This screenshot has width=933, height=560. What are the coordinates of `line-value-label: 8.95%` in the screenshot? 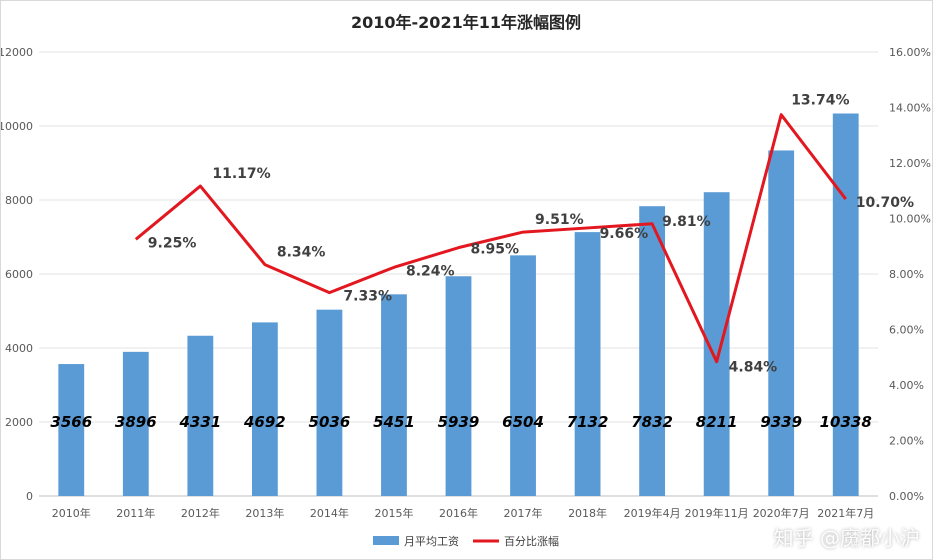 It's located at (495, 250).